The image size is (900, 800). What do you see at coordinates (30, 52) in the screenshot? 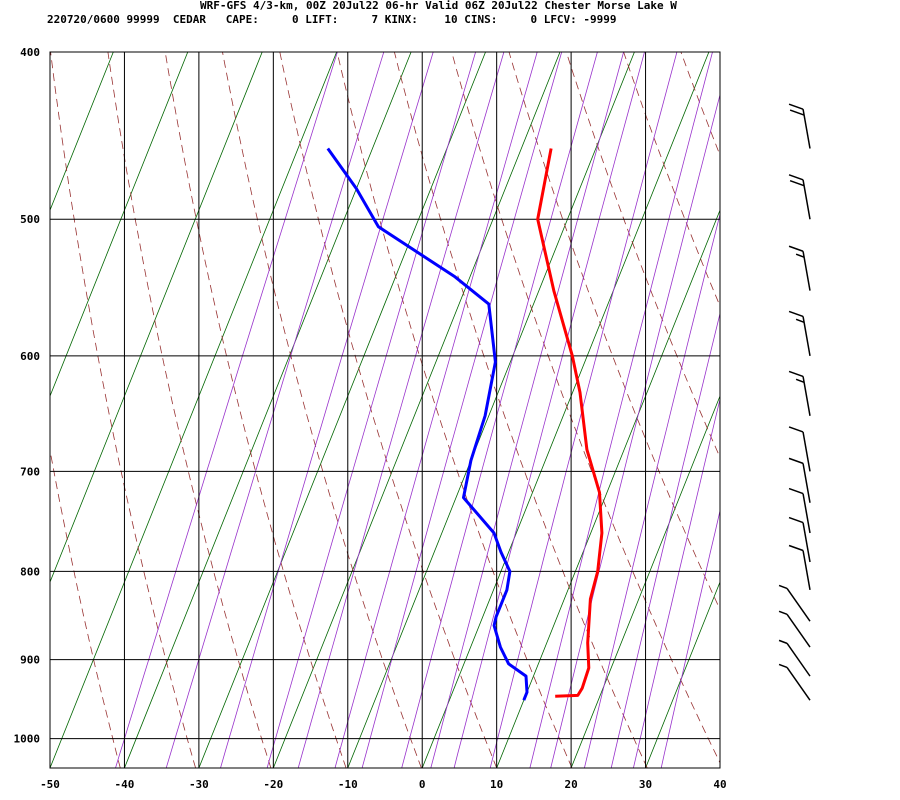
I see `y-tick-label: 400` at bounding box center [30, 52].